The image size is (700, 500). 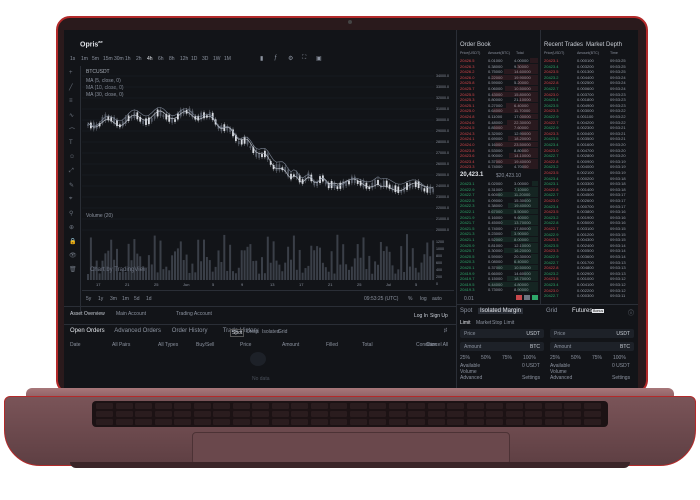 I want to click on indicators-icon: ƒ, so click(x=276, y=58).